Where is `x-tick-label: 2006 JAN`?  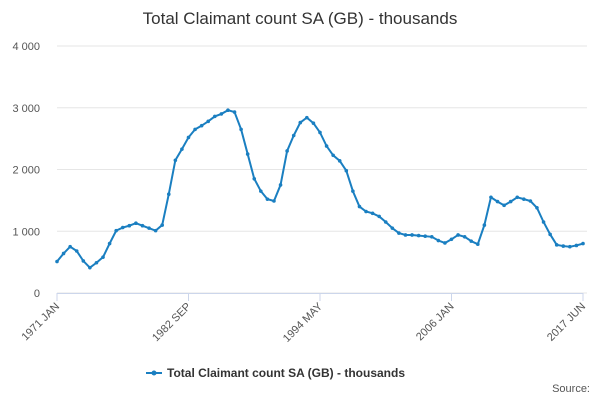
x-tick-label: 2006 JAN is located at coordinates (435, 322).